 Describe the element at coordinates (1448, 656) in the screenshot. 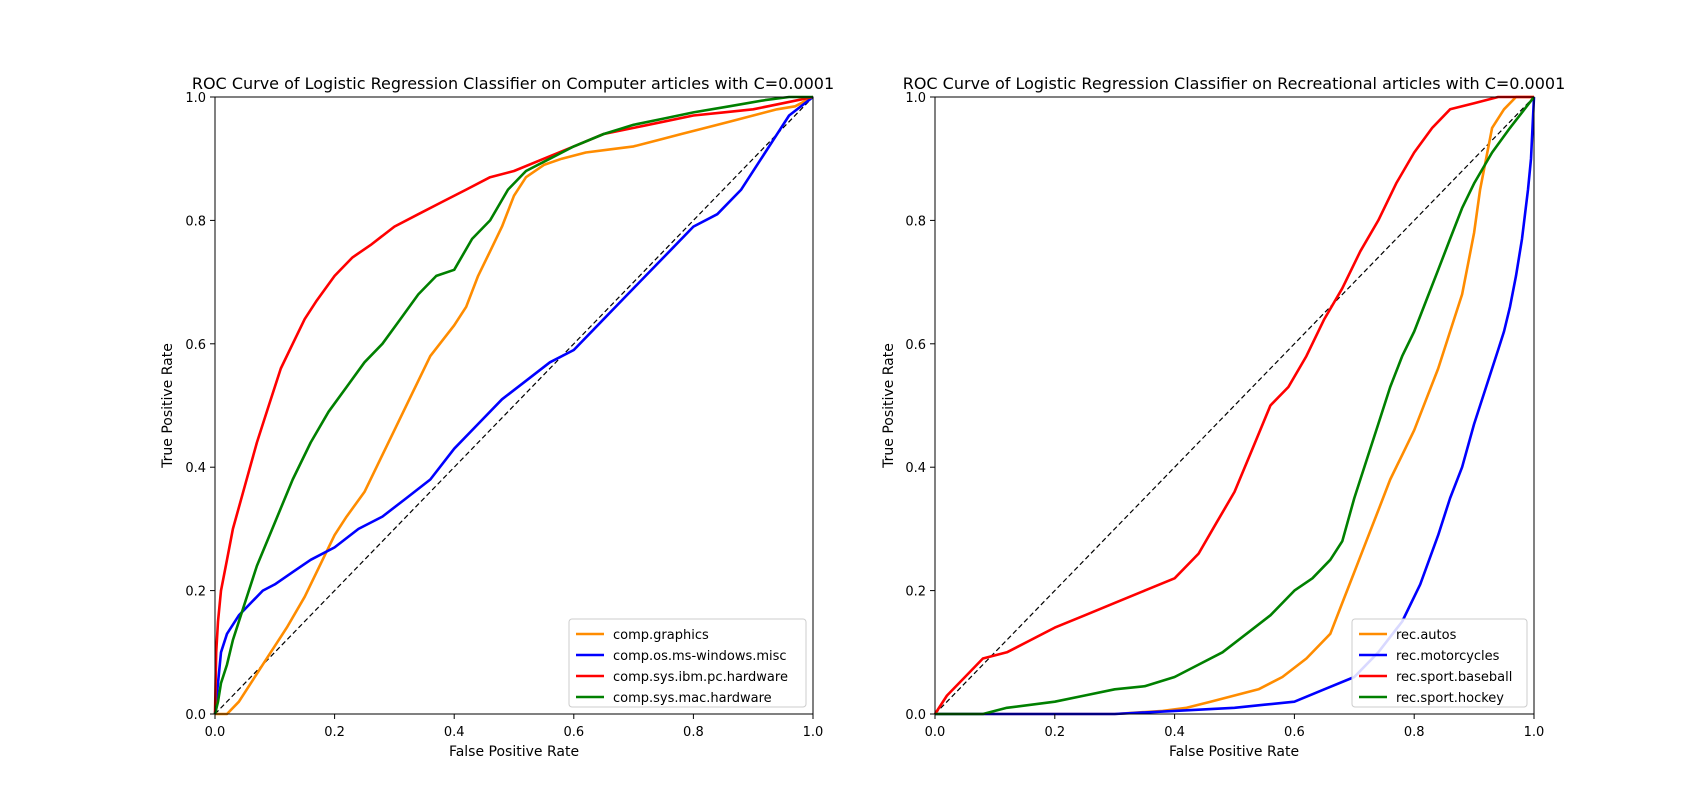

I see `legend-label-1: rec.motorcycles` at that location.